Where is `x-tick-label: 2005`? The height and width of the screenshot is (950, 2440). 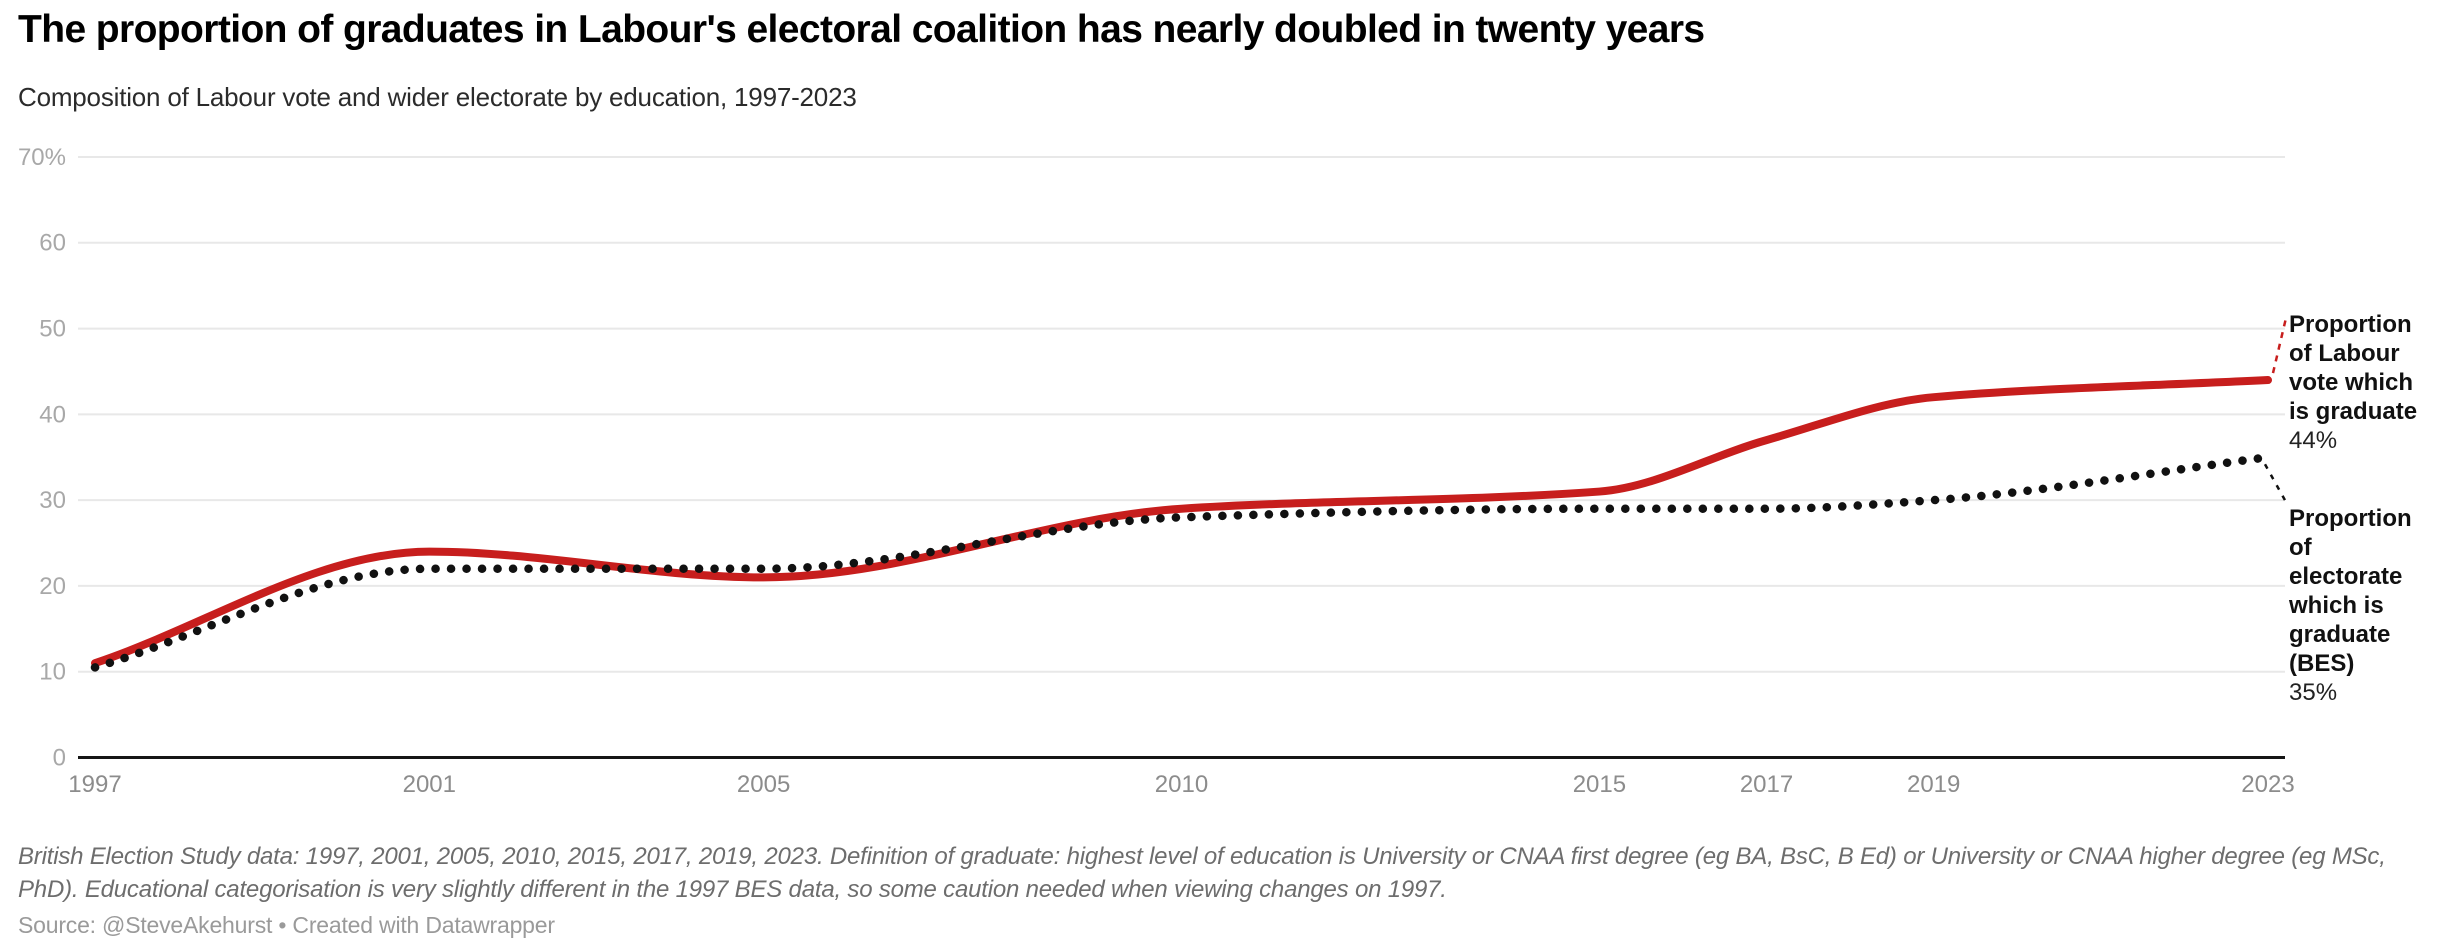 x-tick-label: 2005 is located at coordinates (763, 784).